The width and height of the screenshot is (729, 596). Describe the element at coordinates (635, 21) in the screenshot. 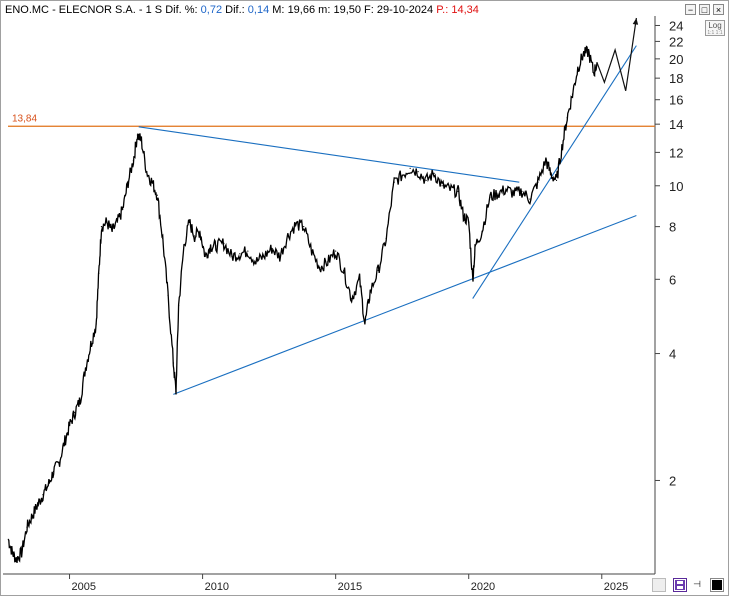

I see `projection-arrowhead` at that location.